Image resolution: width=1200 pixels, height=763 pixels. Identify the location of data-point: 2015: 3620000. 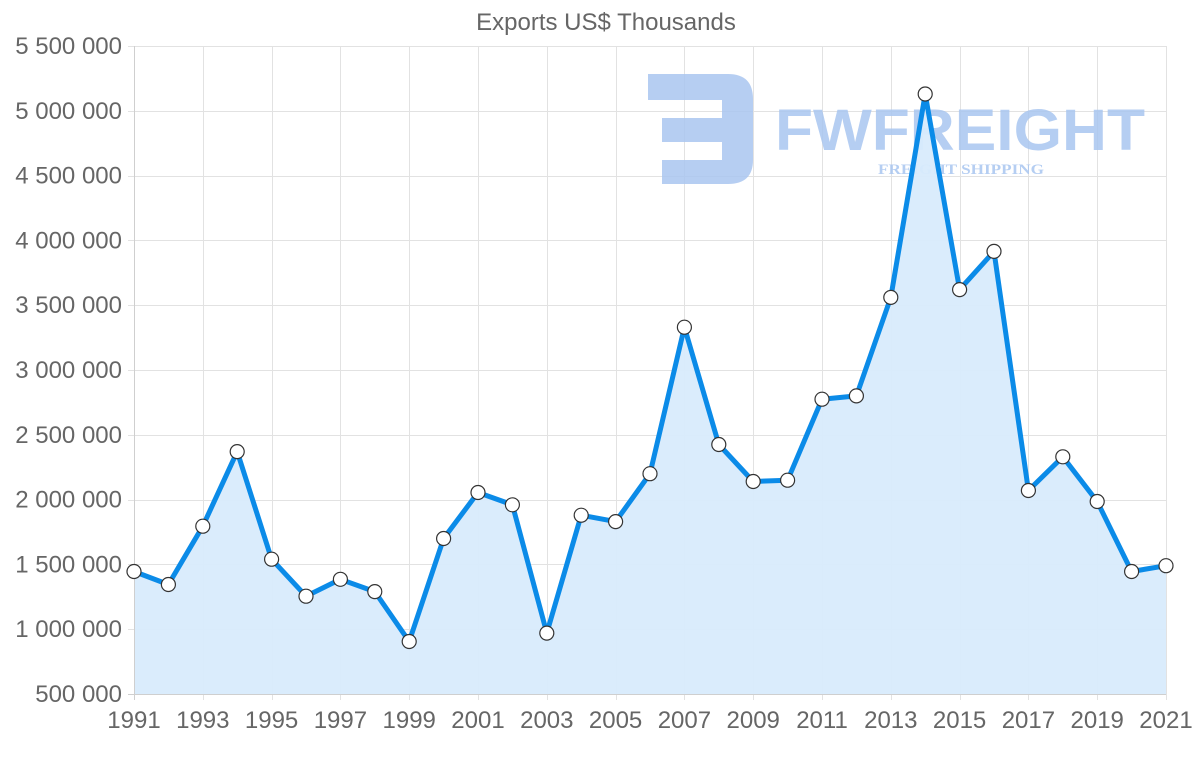
(959, 290).